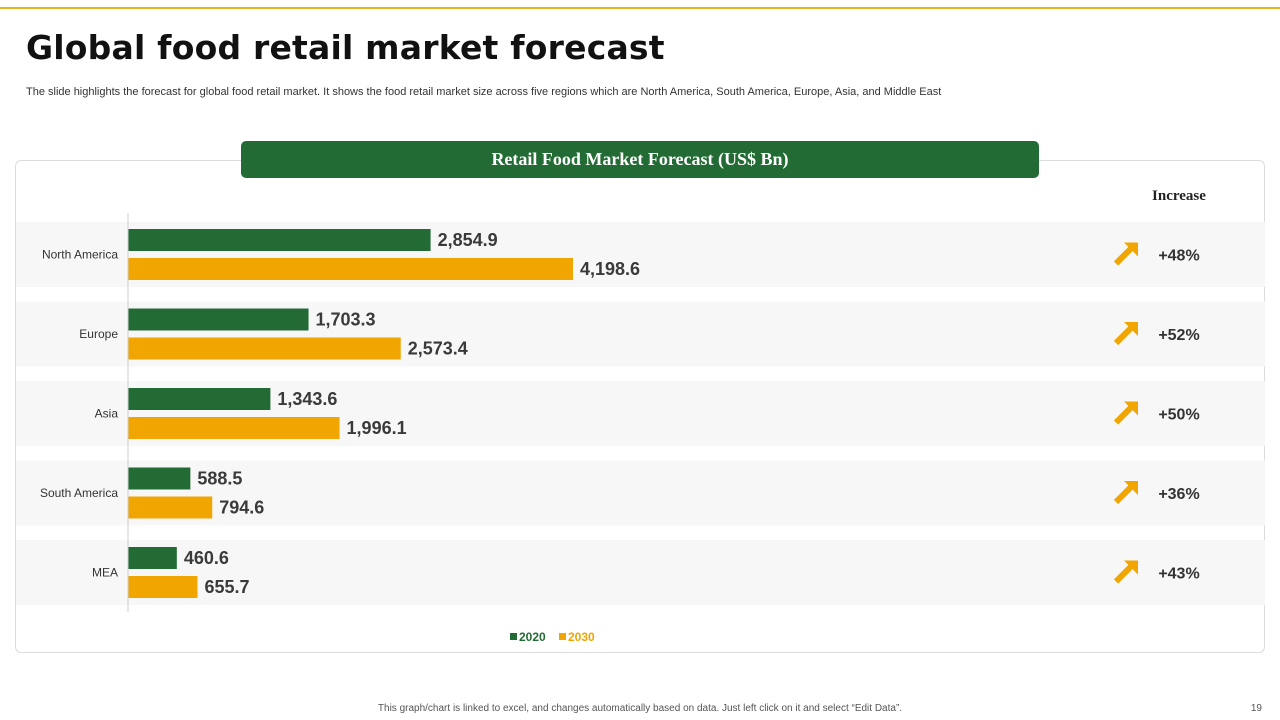  Describe the element at coordinates (1178, 335) in the screenshot. I see `increase-value: +52%` at that location.